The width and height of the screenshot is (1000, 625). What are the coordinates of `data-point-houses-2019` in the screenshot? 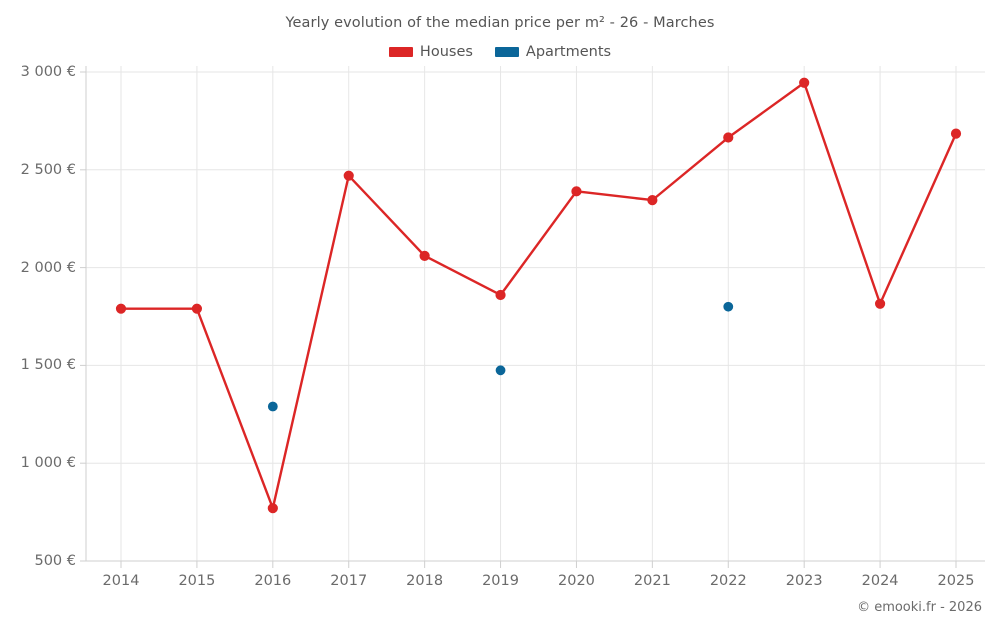 It's located at (500, 295).